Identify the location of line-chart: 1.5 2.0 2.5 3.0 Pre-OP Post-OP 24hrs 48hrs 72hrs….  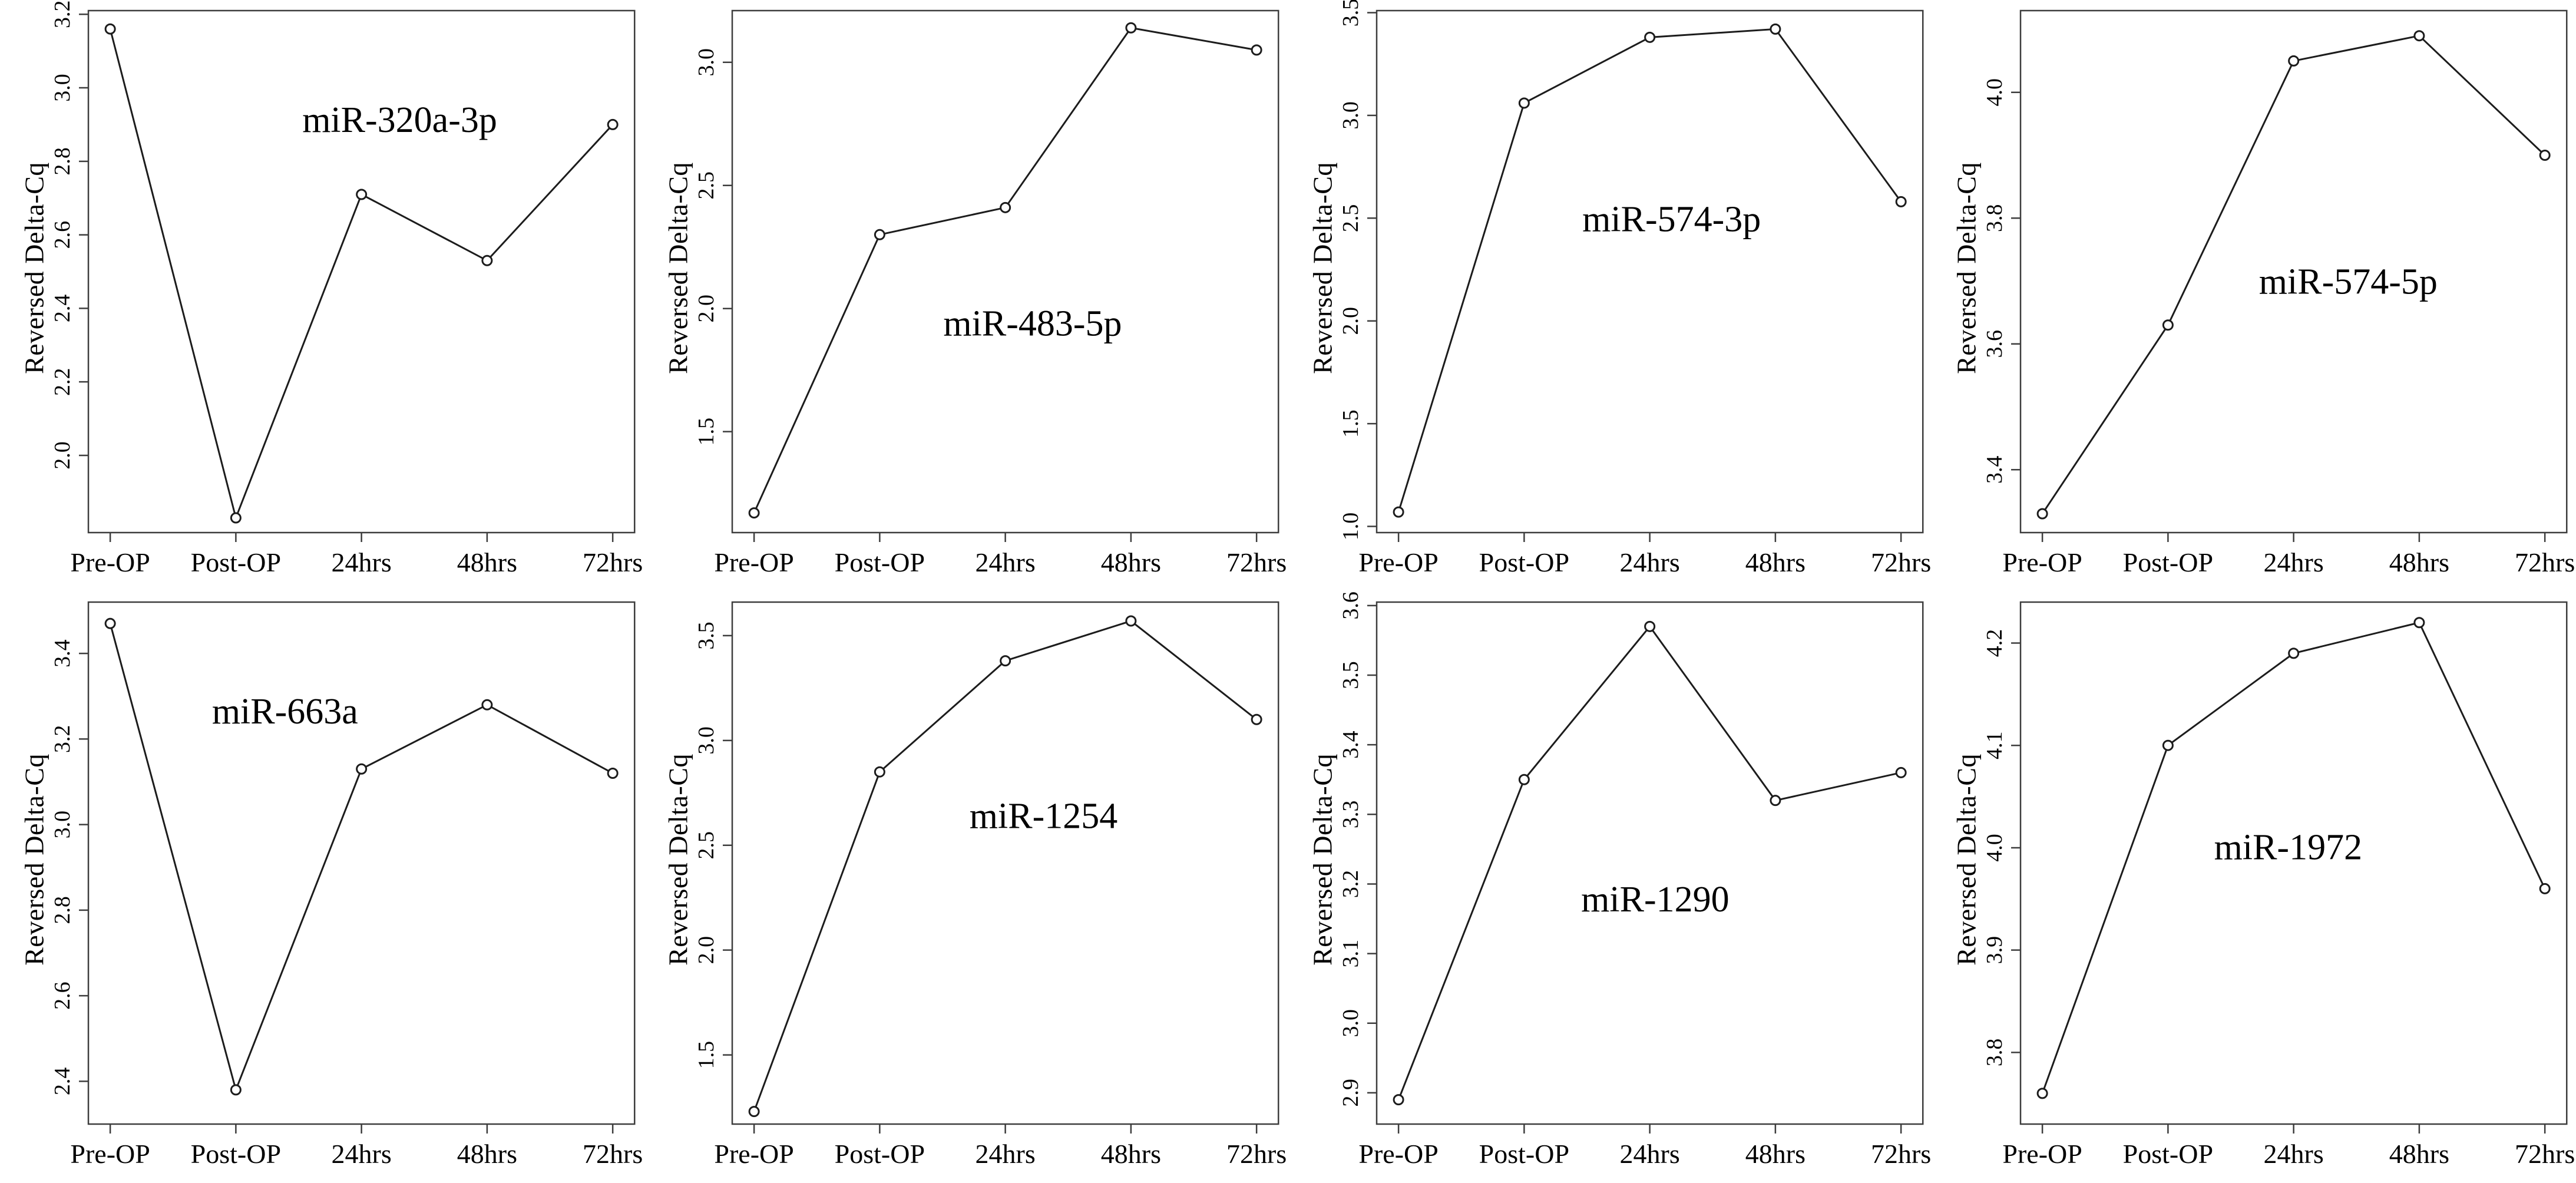
(990, 293).